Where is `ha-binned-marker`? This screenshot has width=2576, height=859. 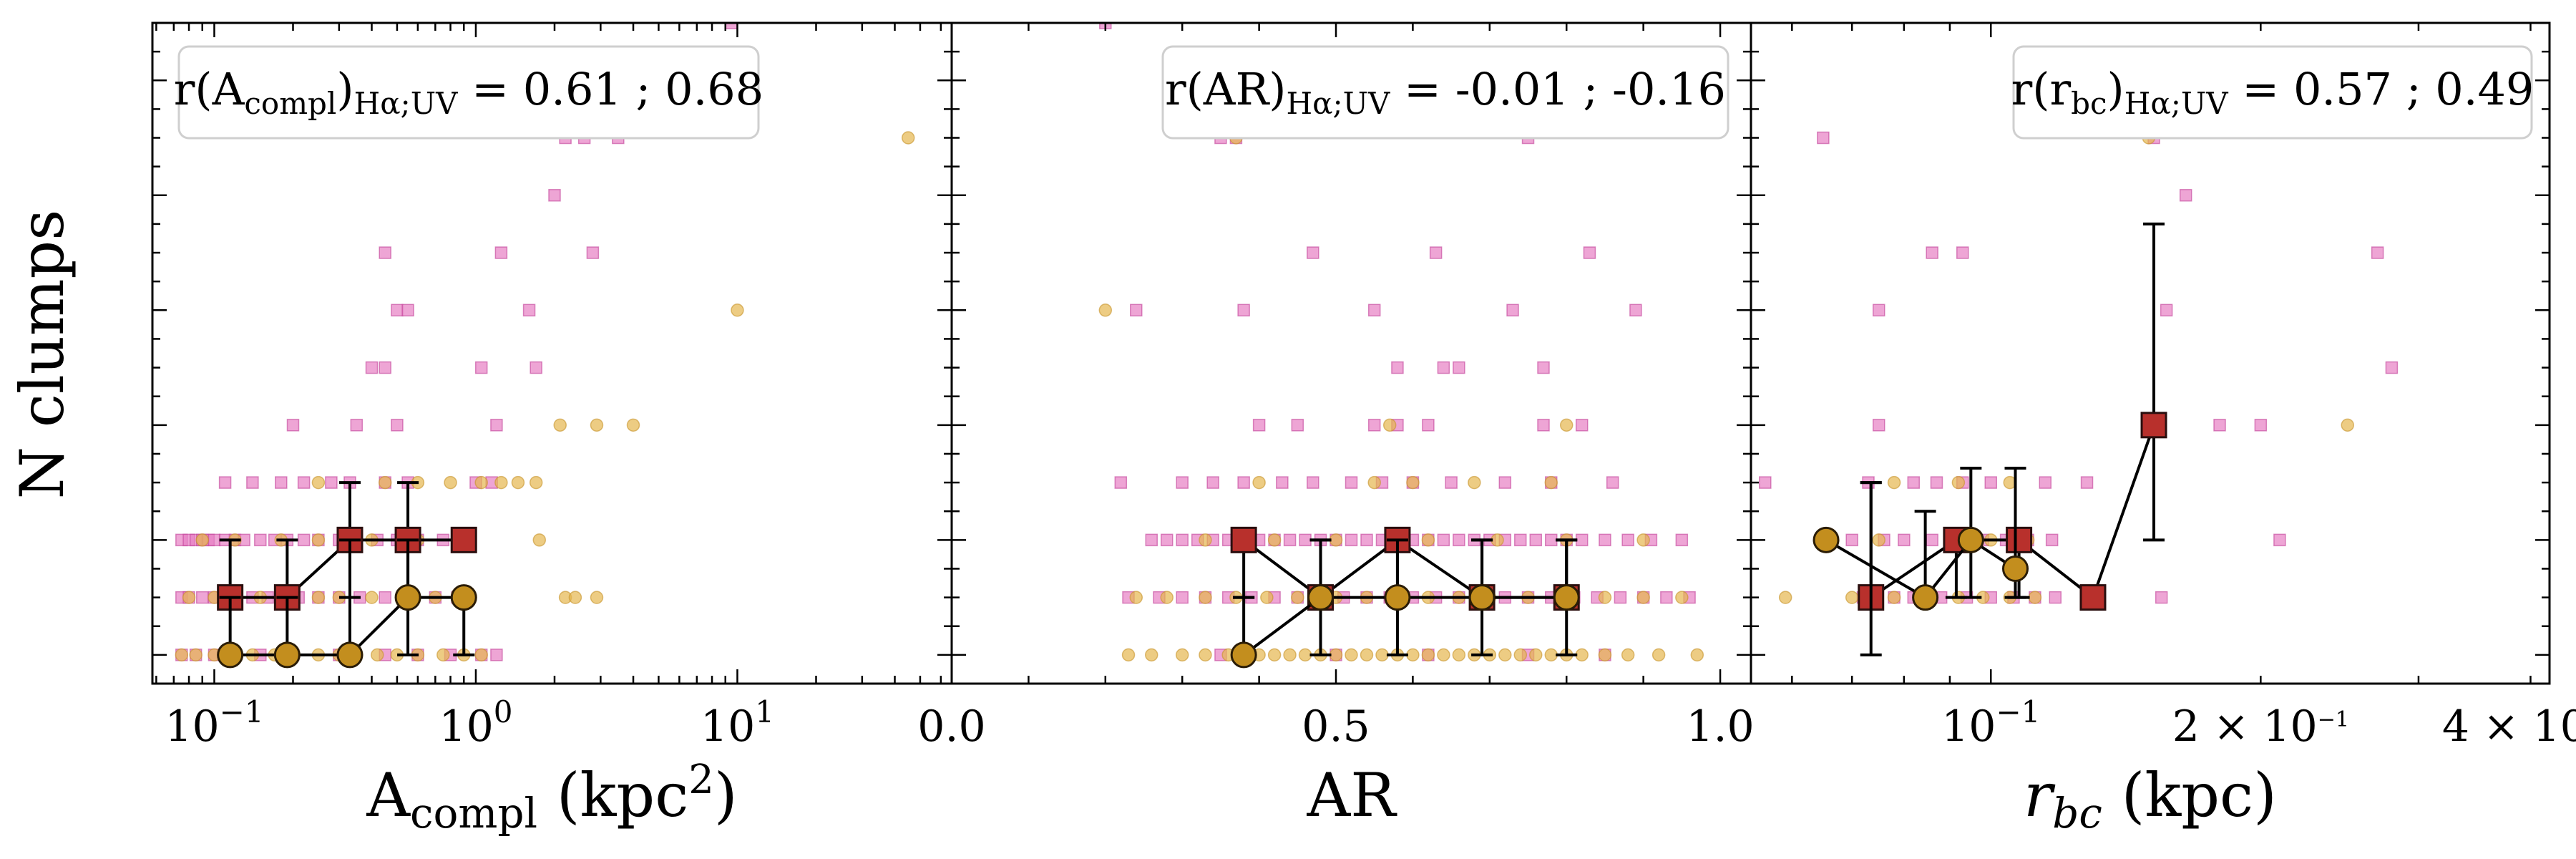 ha-binned-marker is located at coordinates (2019, 539).